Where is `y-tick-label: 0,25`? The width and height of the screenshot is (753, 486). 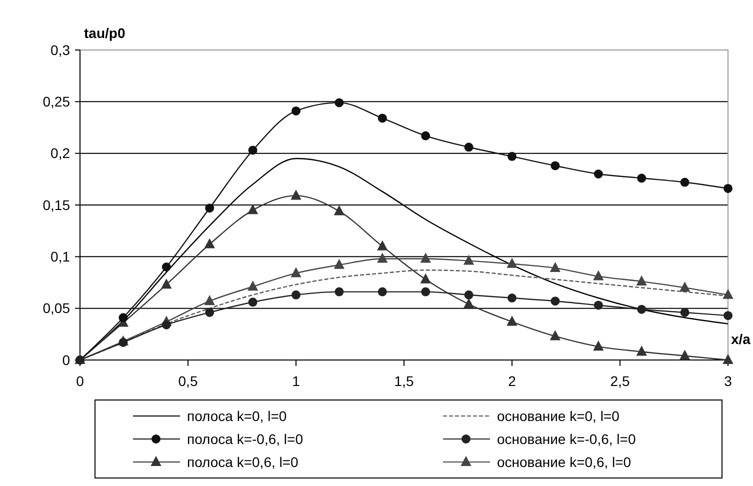
y-tick-label: 0,25 is located at coordinates (56, 102).